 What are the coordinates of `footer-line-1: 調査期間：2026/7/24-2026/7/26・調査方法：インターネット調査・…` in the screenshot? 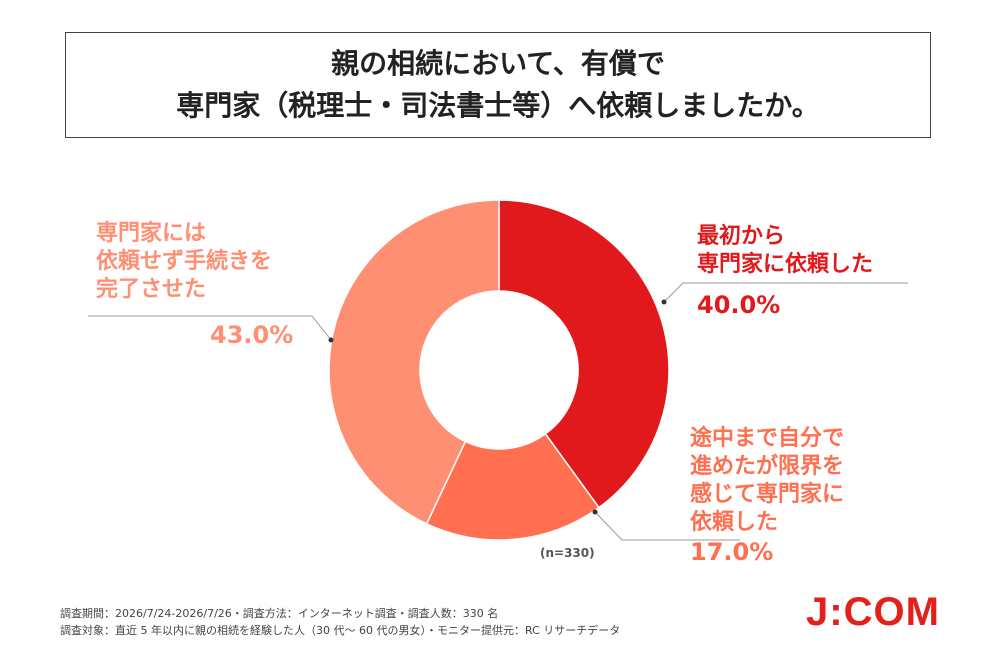 It's located at (279, 613).